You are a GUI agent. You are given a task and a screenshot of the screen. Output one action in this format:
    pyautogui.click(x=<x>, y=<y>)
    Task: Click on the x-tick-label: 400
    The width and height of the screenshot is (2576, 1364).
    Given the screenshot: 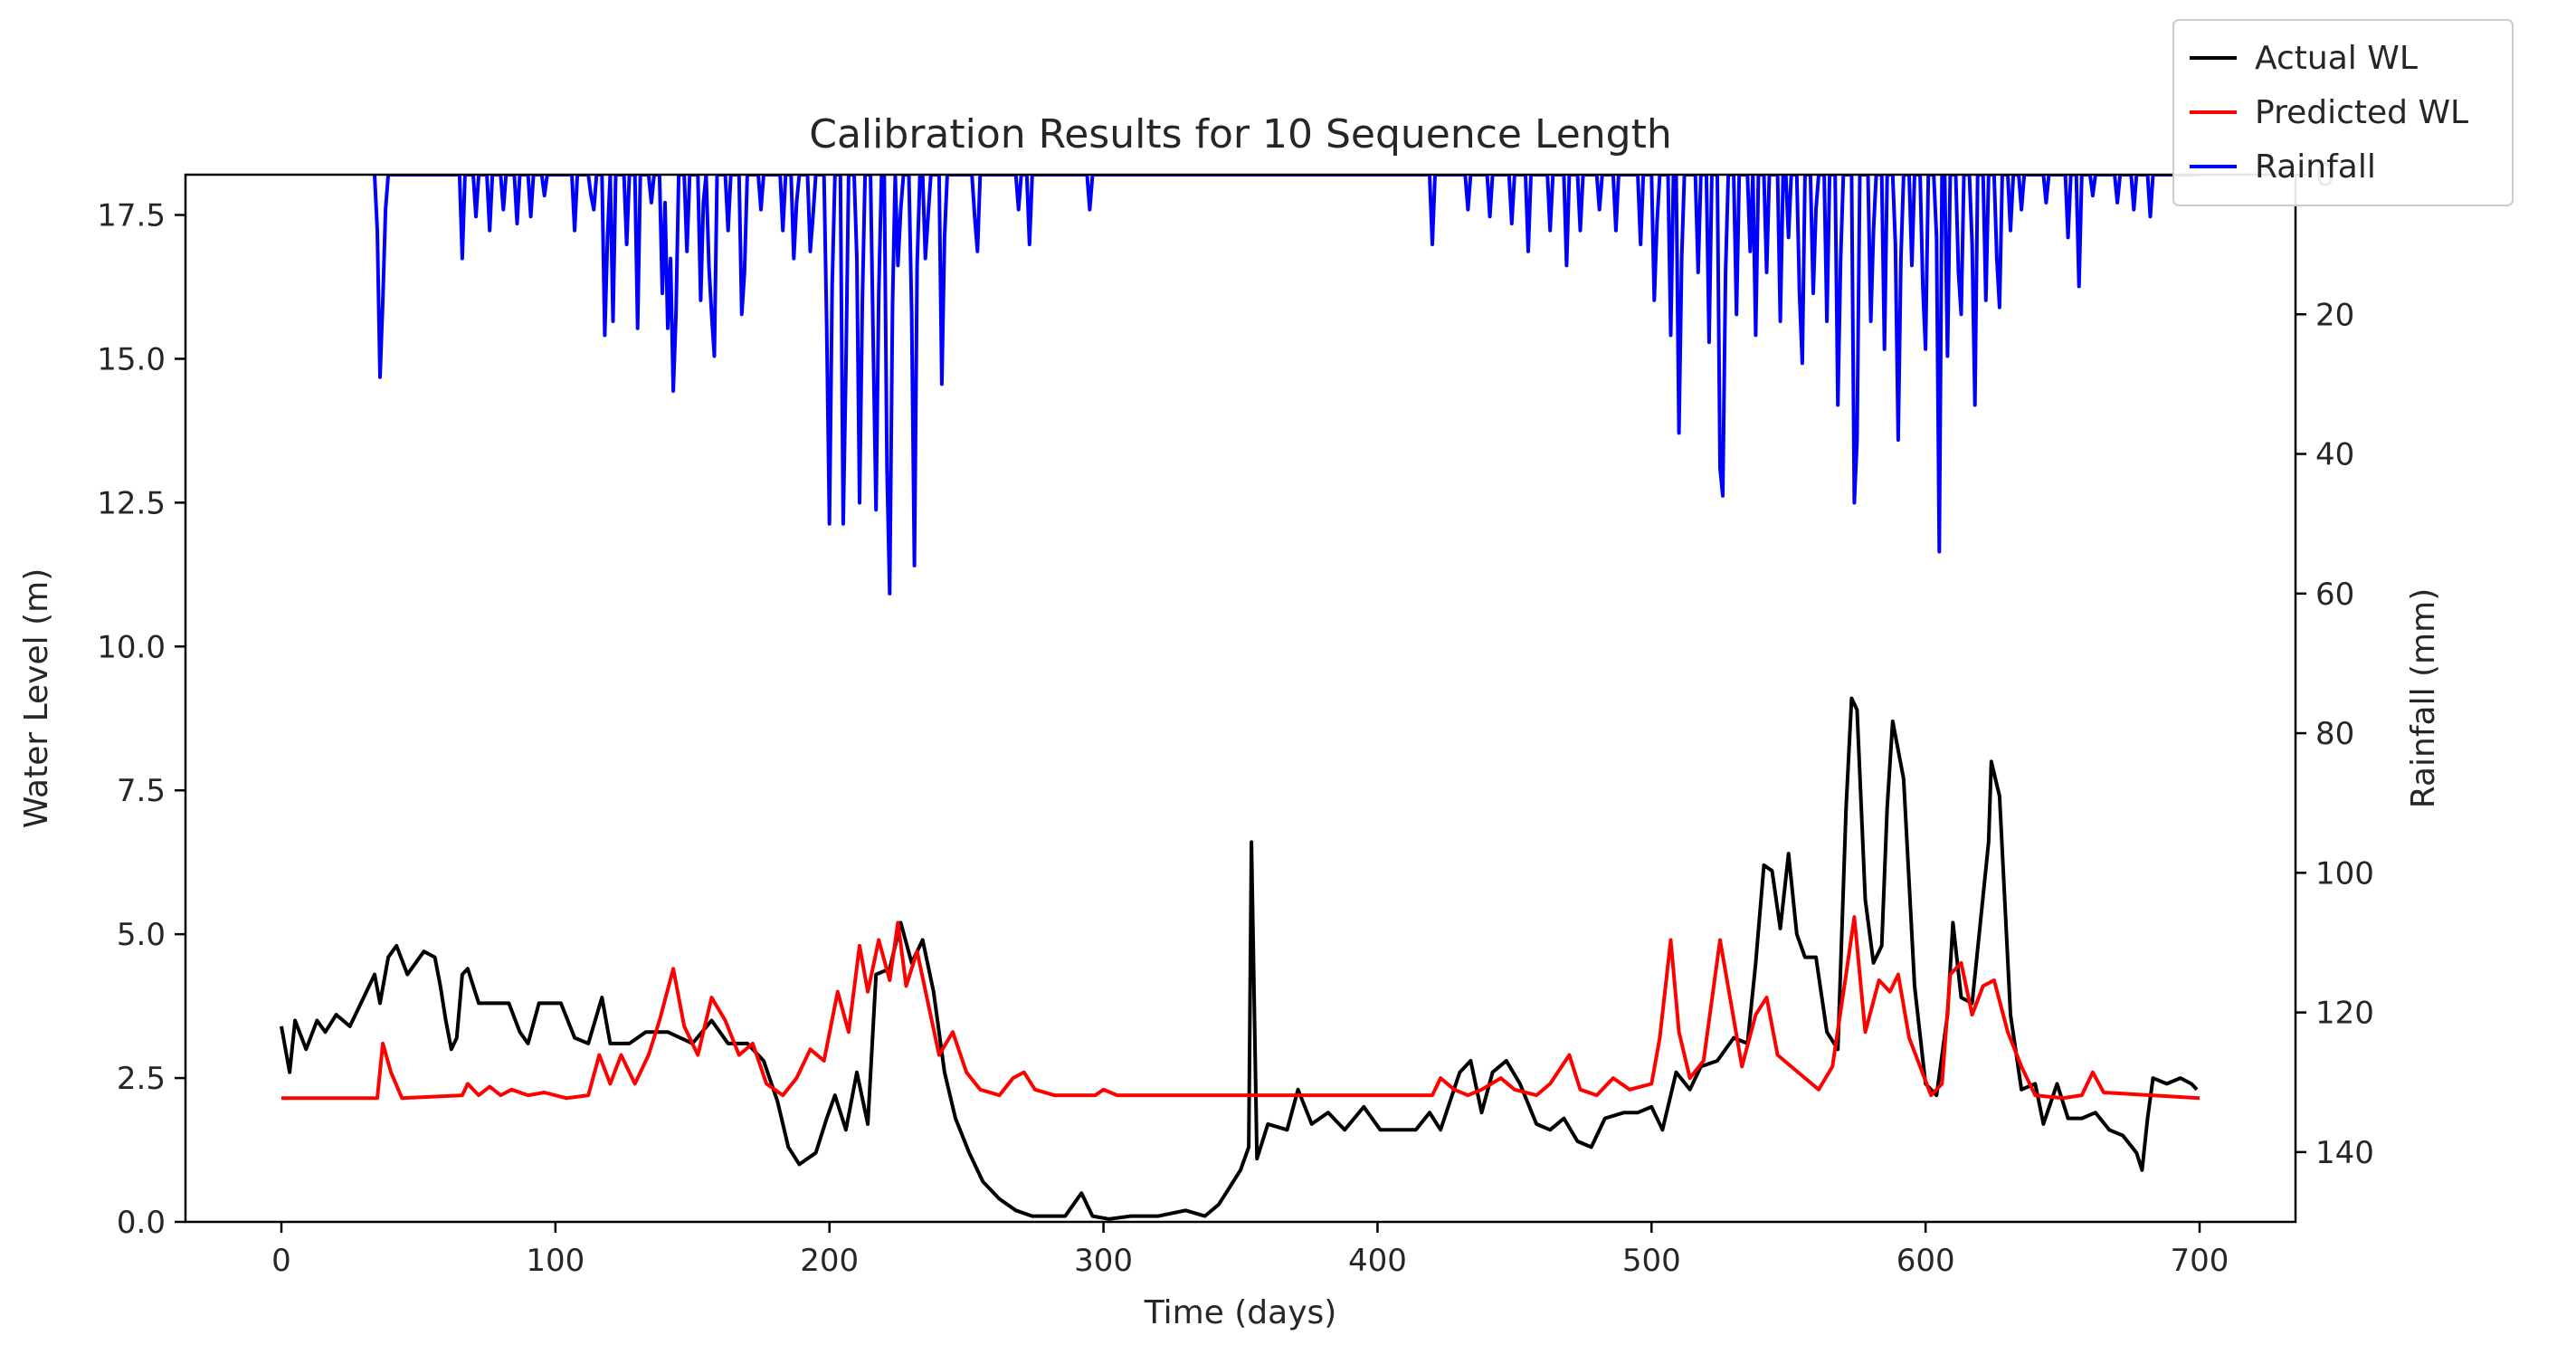 What is the action you would take?
    pyautogui.click(x=1378, y=1261)
    